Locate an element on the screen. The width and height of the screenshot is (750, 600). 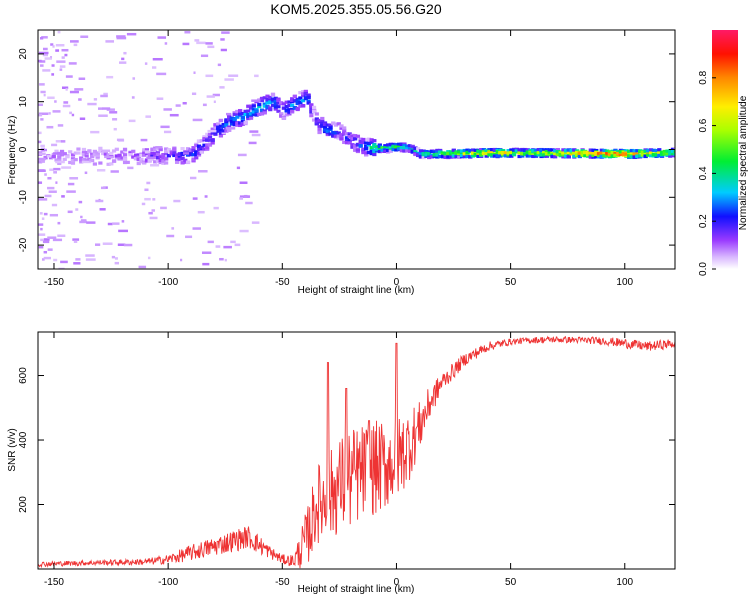
snr-xtick-label: -100 is located at coordinates (168, 582).